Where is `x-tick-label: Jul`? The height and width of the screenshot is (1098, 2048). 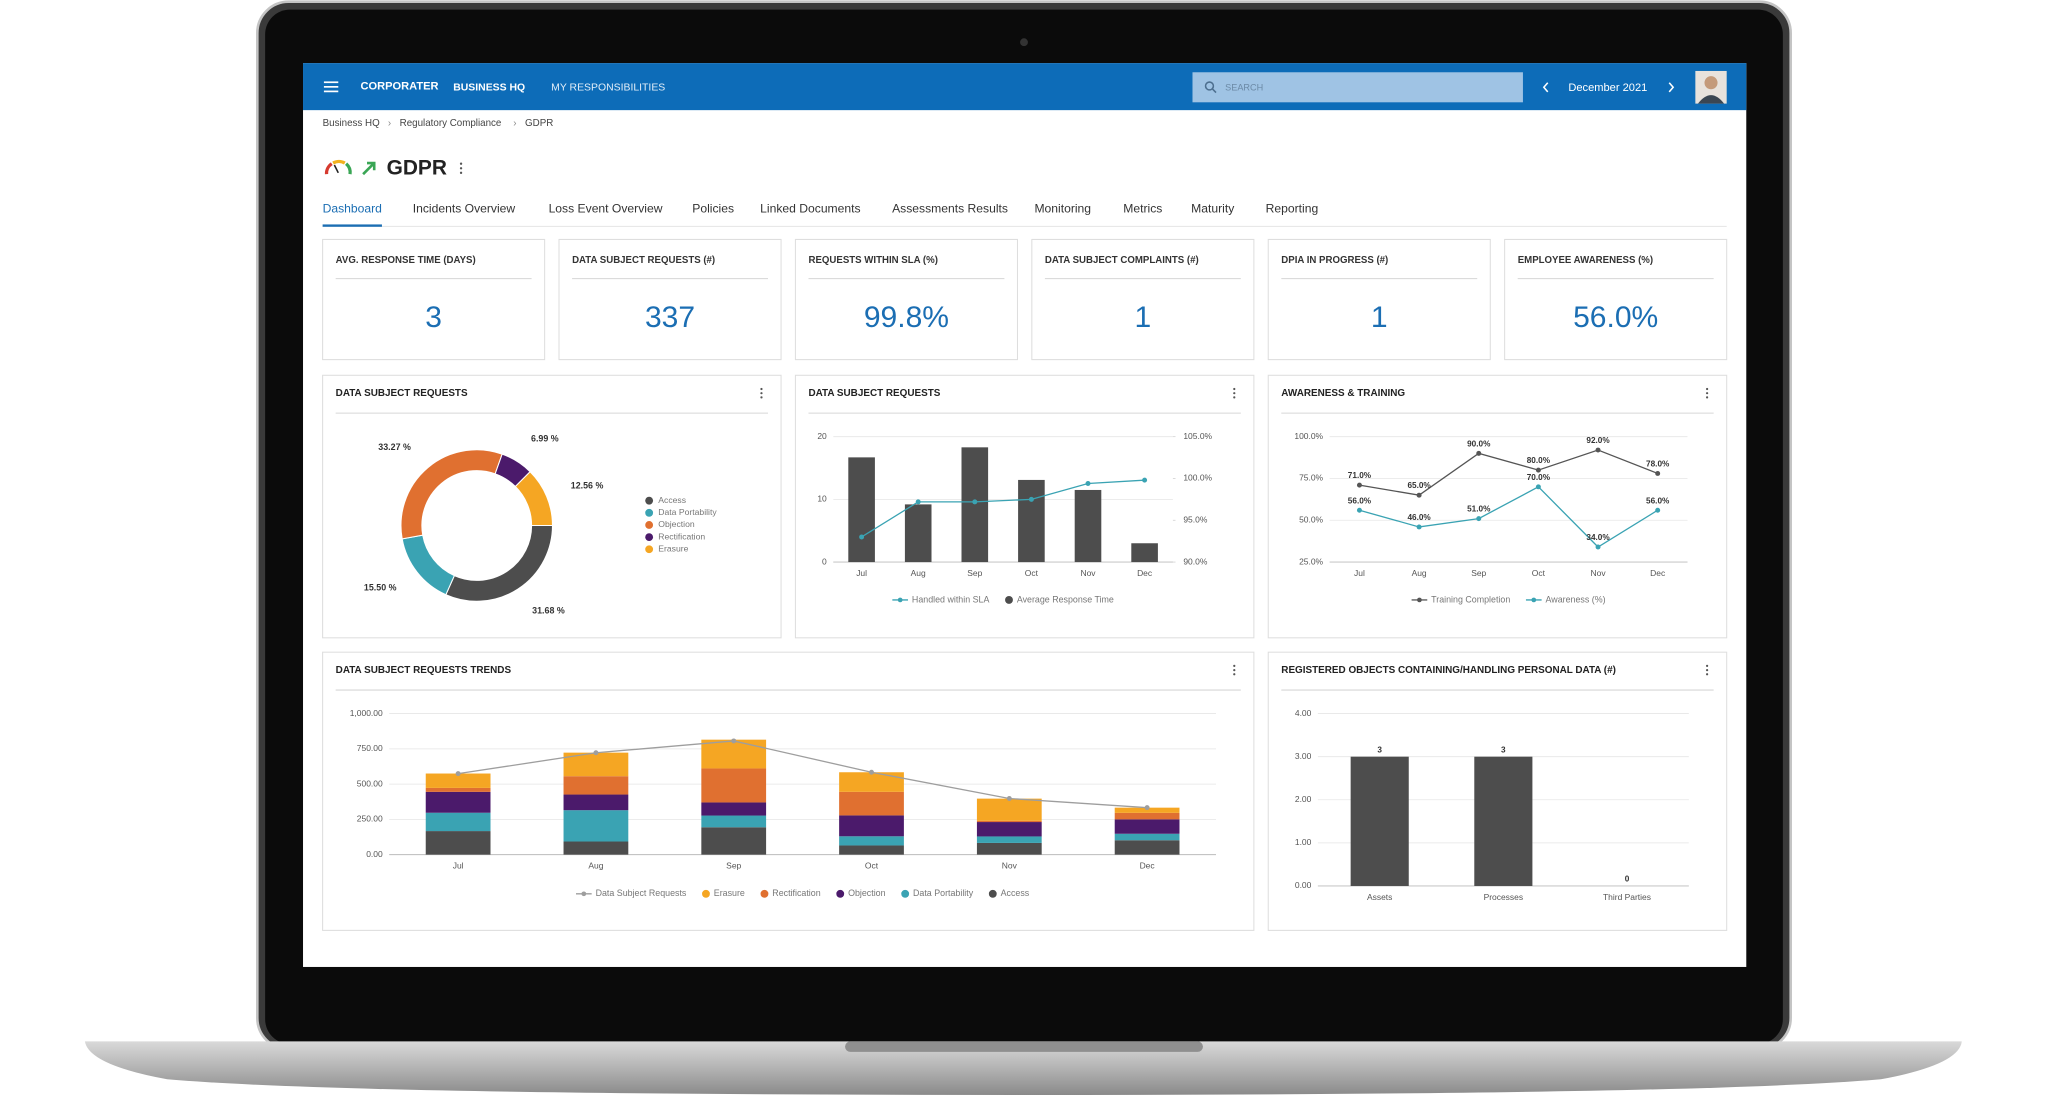 x-tick-label: Jul is located at coordinates (458, 866).